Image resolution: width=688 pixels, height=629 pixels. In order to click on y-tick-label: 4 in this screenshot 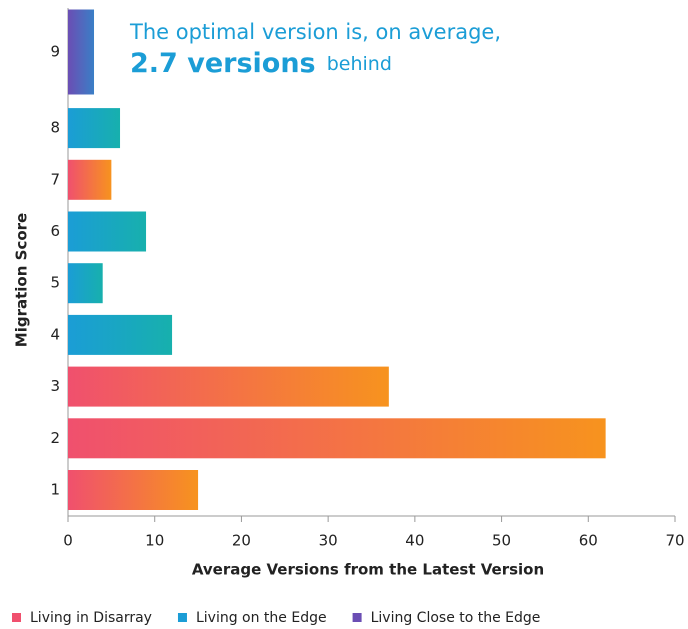, I will do `click(55, 334)`.